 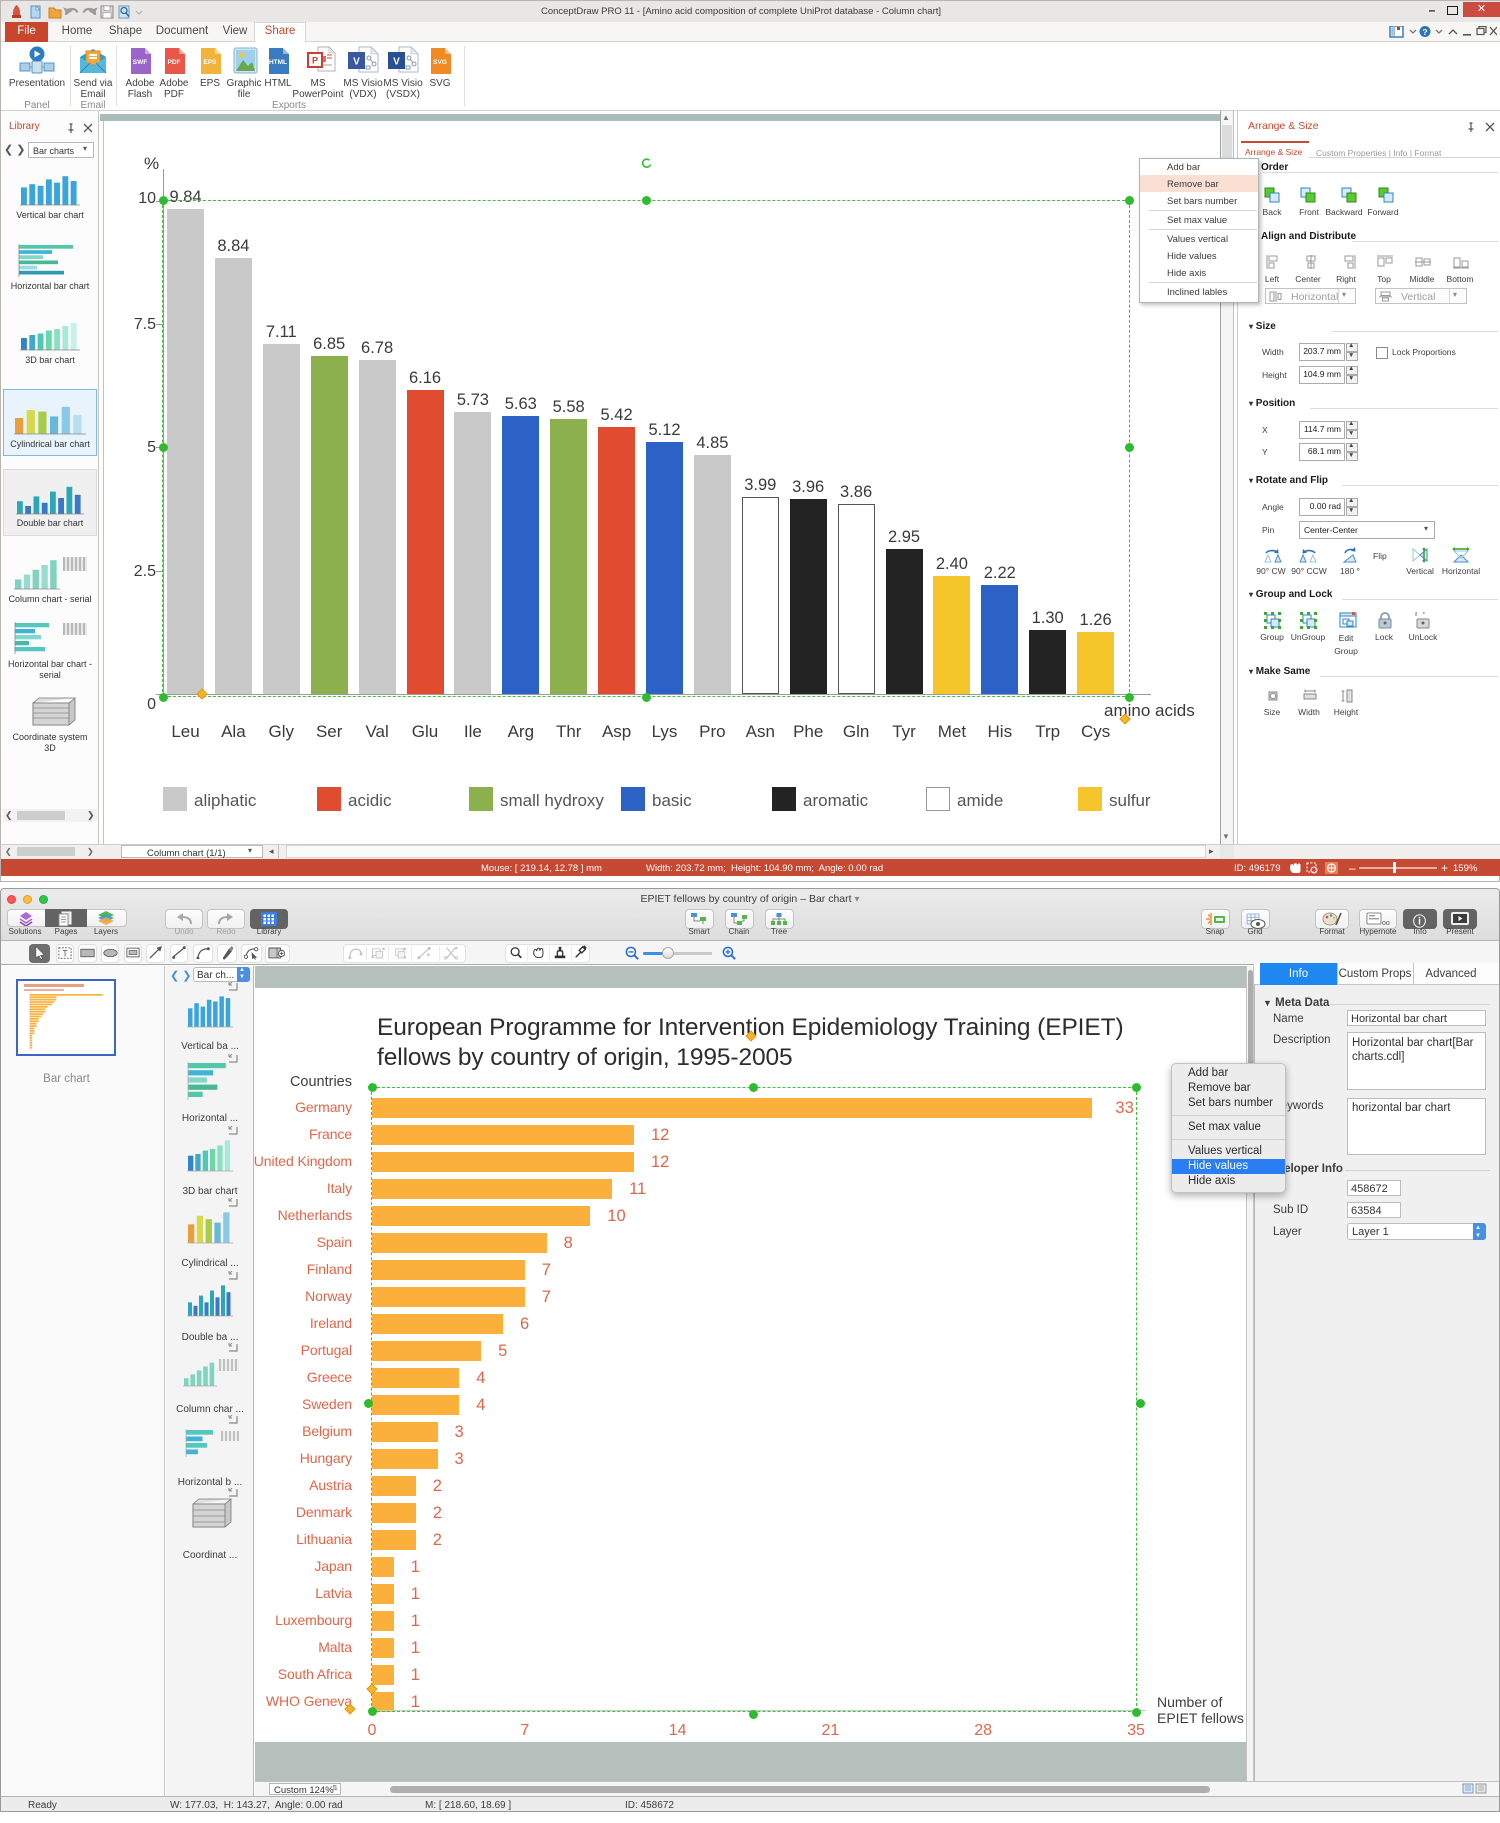 What do you see at coordinates (440, 62) in the screenshot?
I see `svg-text: SVG` at bounding box center [440, 62].